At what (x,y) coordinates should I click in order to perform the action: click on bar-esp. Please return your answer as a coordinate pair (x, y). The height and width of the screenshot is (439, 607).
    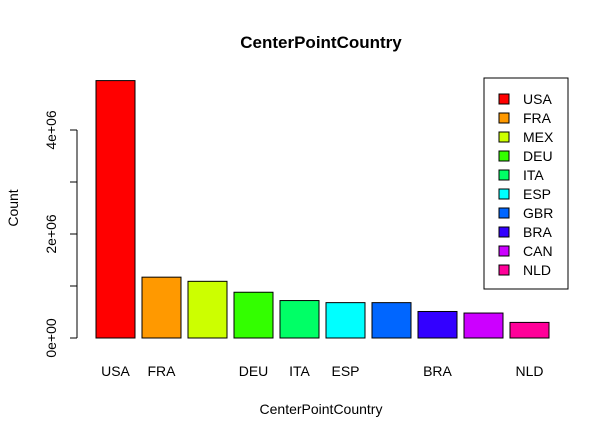
    Looking at the image, I should click on (345, 320).